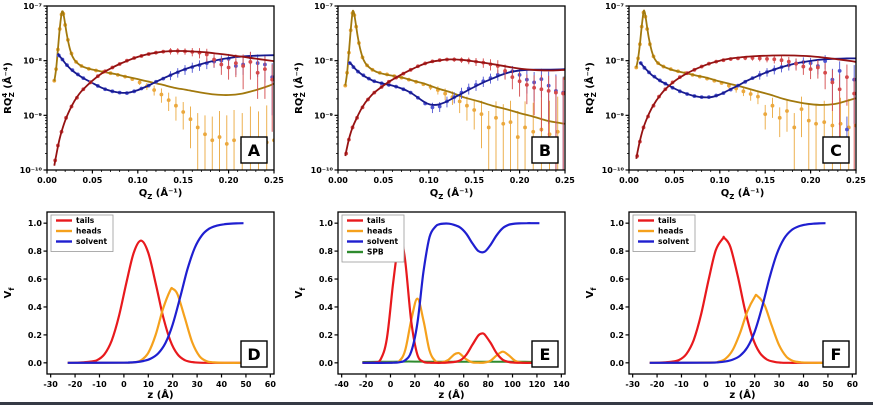  I want to click on svg-text: 50, so click(828, 384).